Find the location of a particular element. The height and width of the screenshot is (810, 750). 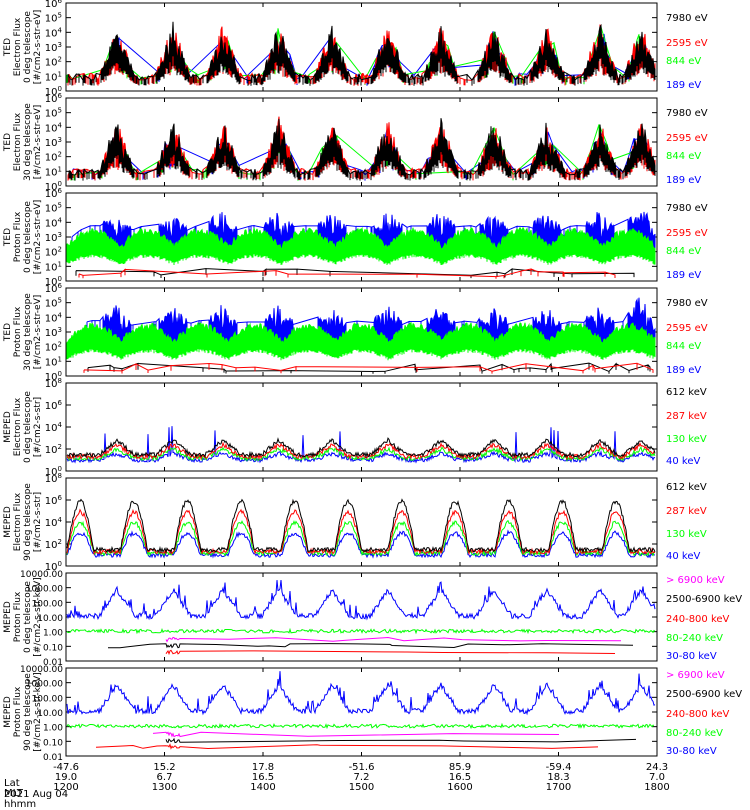

mlt-tick-label: 18.3 is located at coordinates (558, 777).